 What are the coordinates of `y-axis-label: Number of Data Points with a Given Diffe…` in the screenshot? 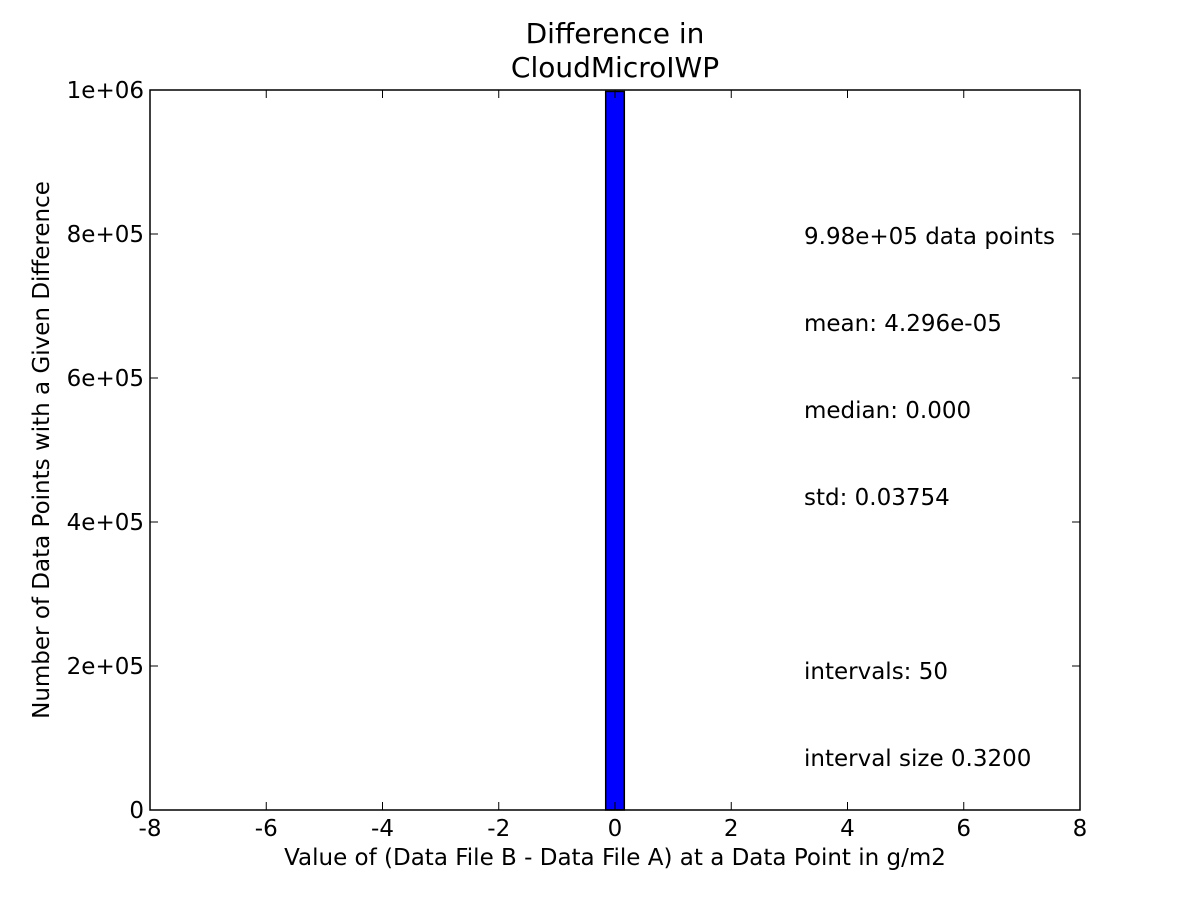 It's located at (42, 450).